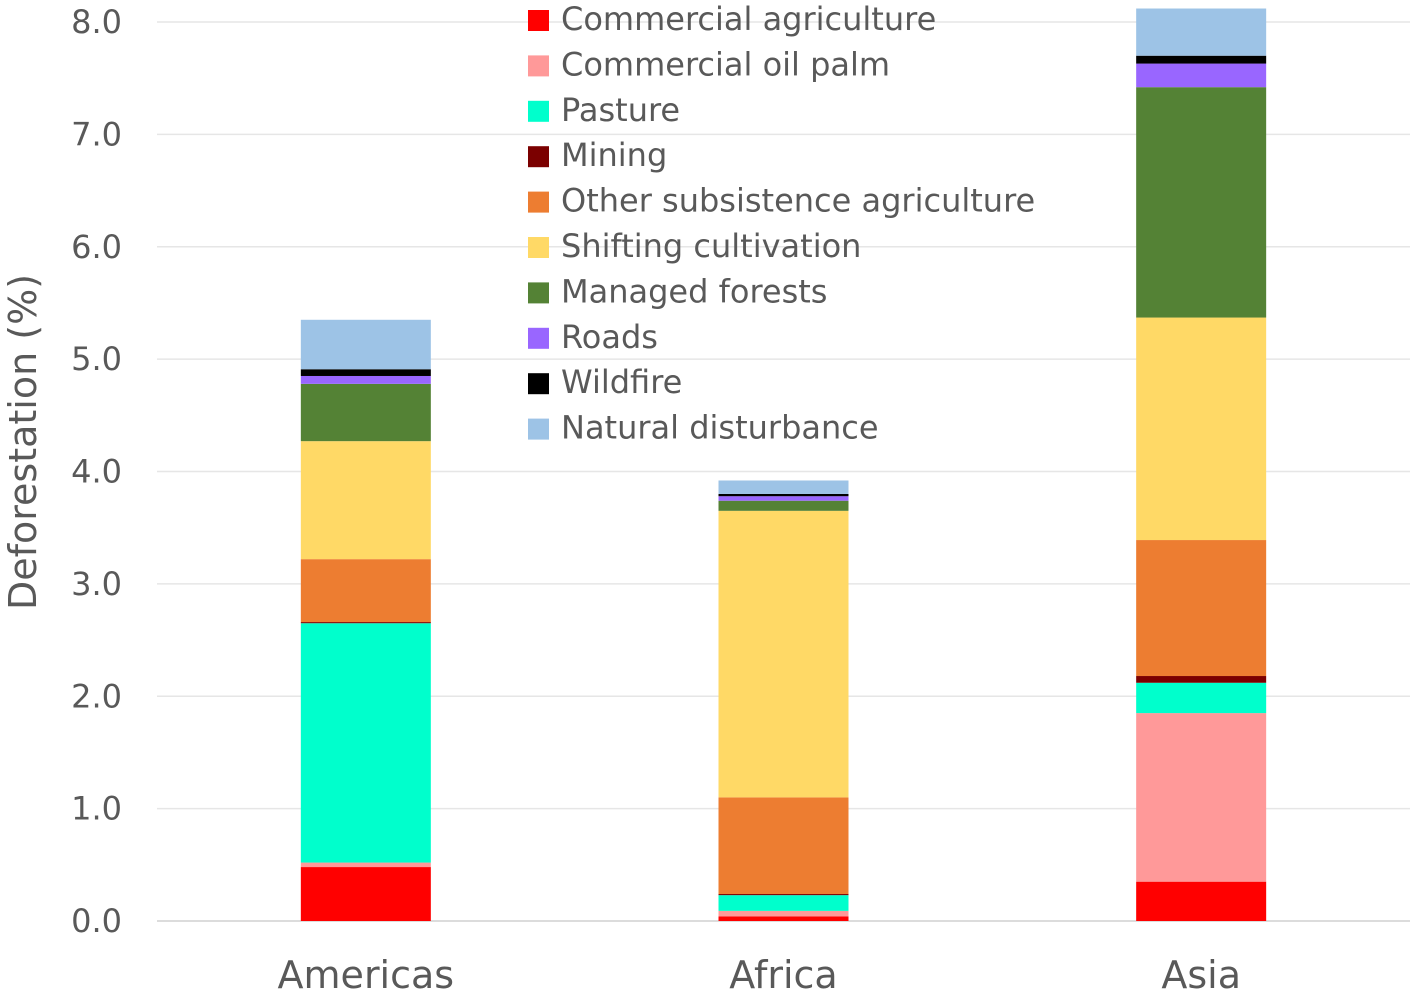 The width and height of the screenshot is (1417, 995). Describe the element at coordinates (748, 19) in the screenshot. I see `legend-label: Commercial agriculture` at that location.